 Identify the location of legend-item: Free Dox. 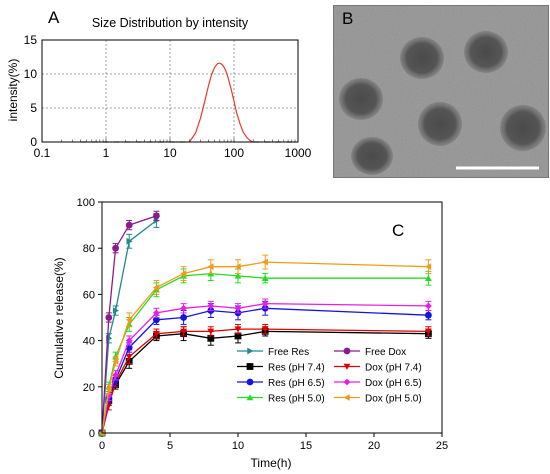
(370, 352).